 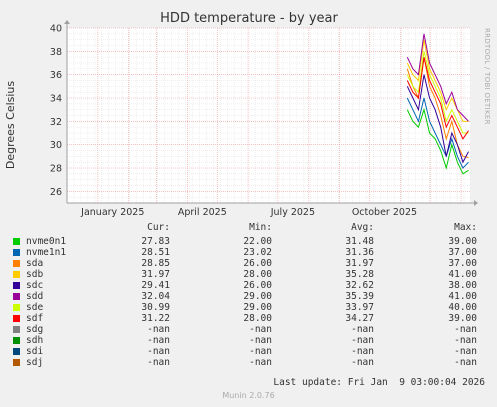 I want to click on legend-cur-value: 31.22, so click(x=155, y=318).